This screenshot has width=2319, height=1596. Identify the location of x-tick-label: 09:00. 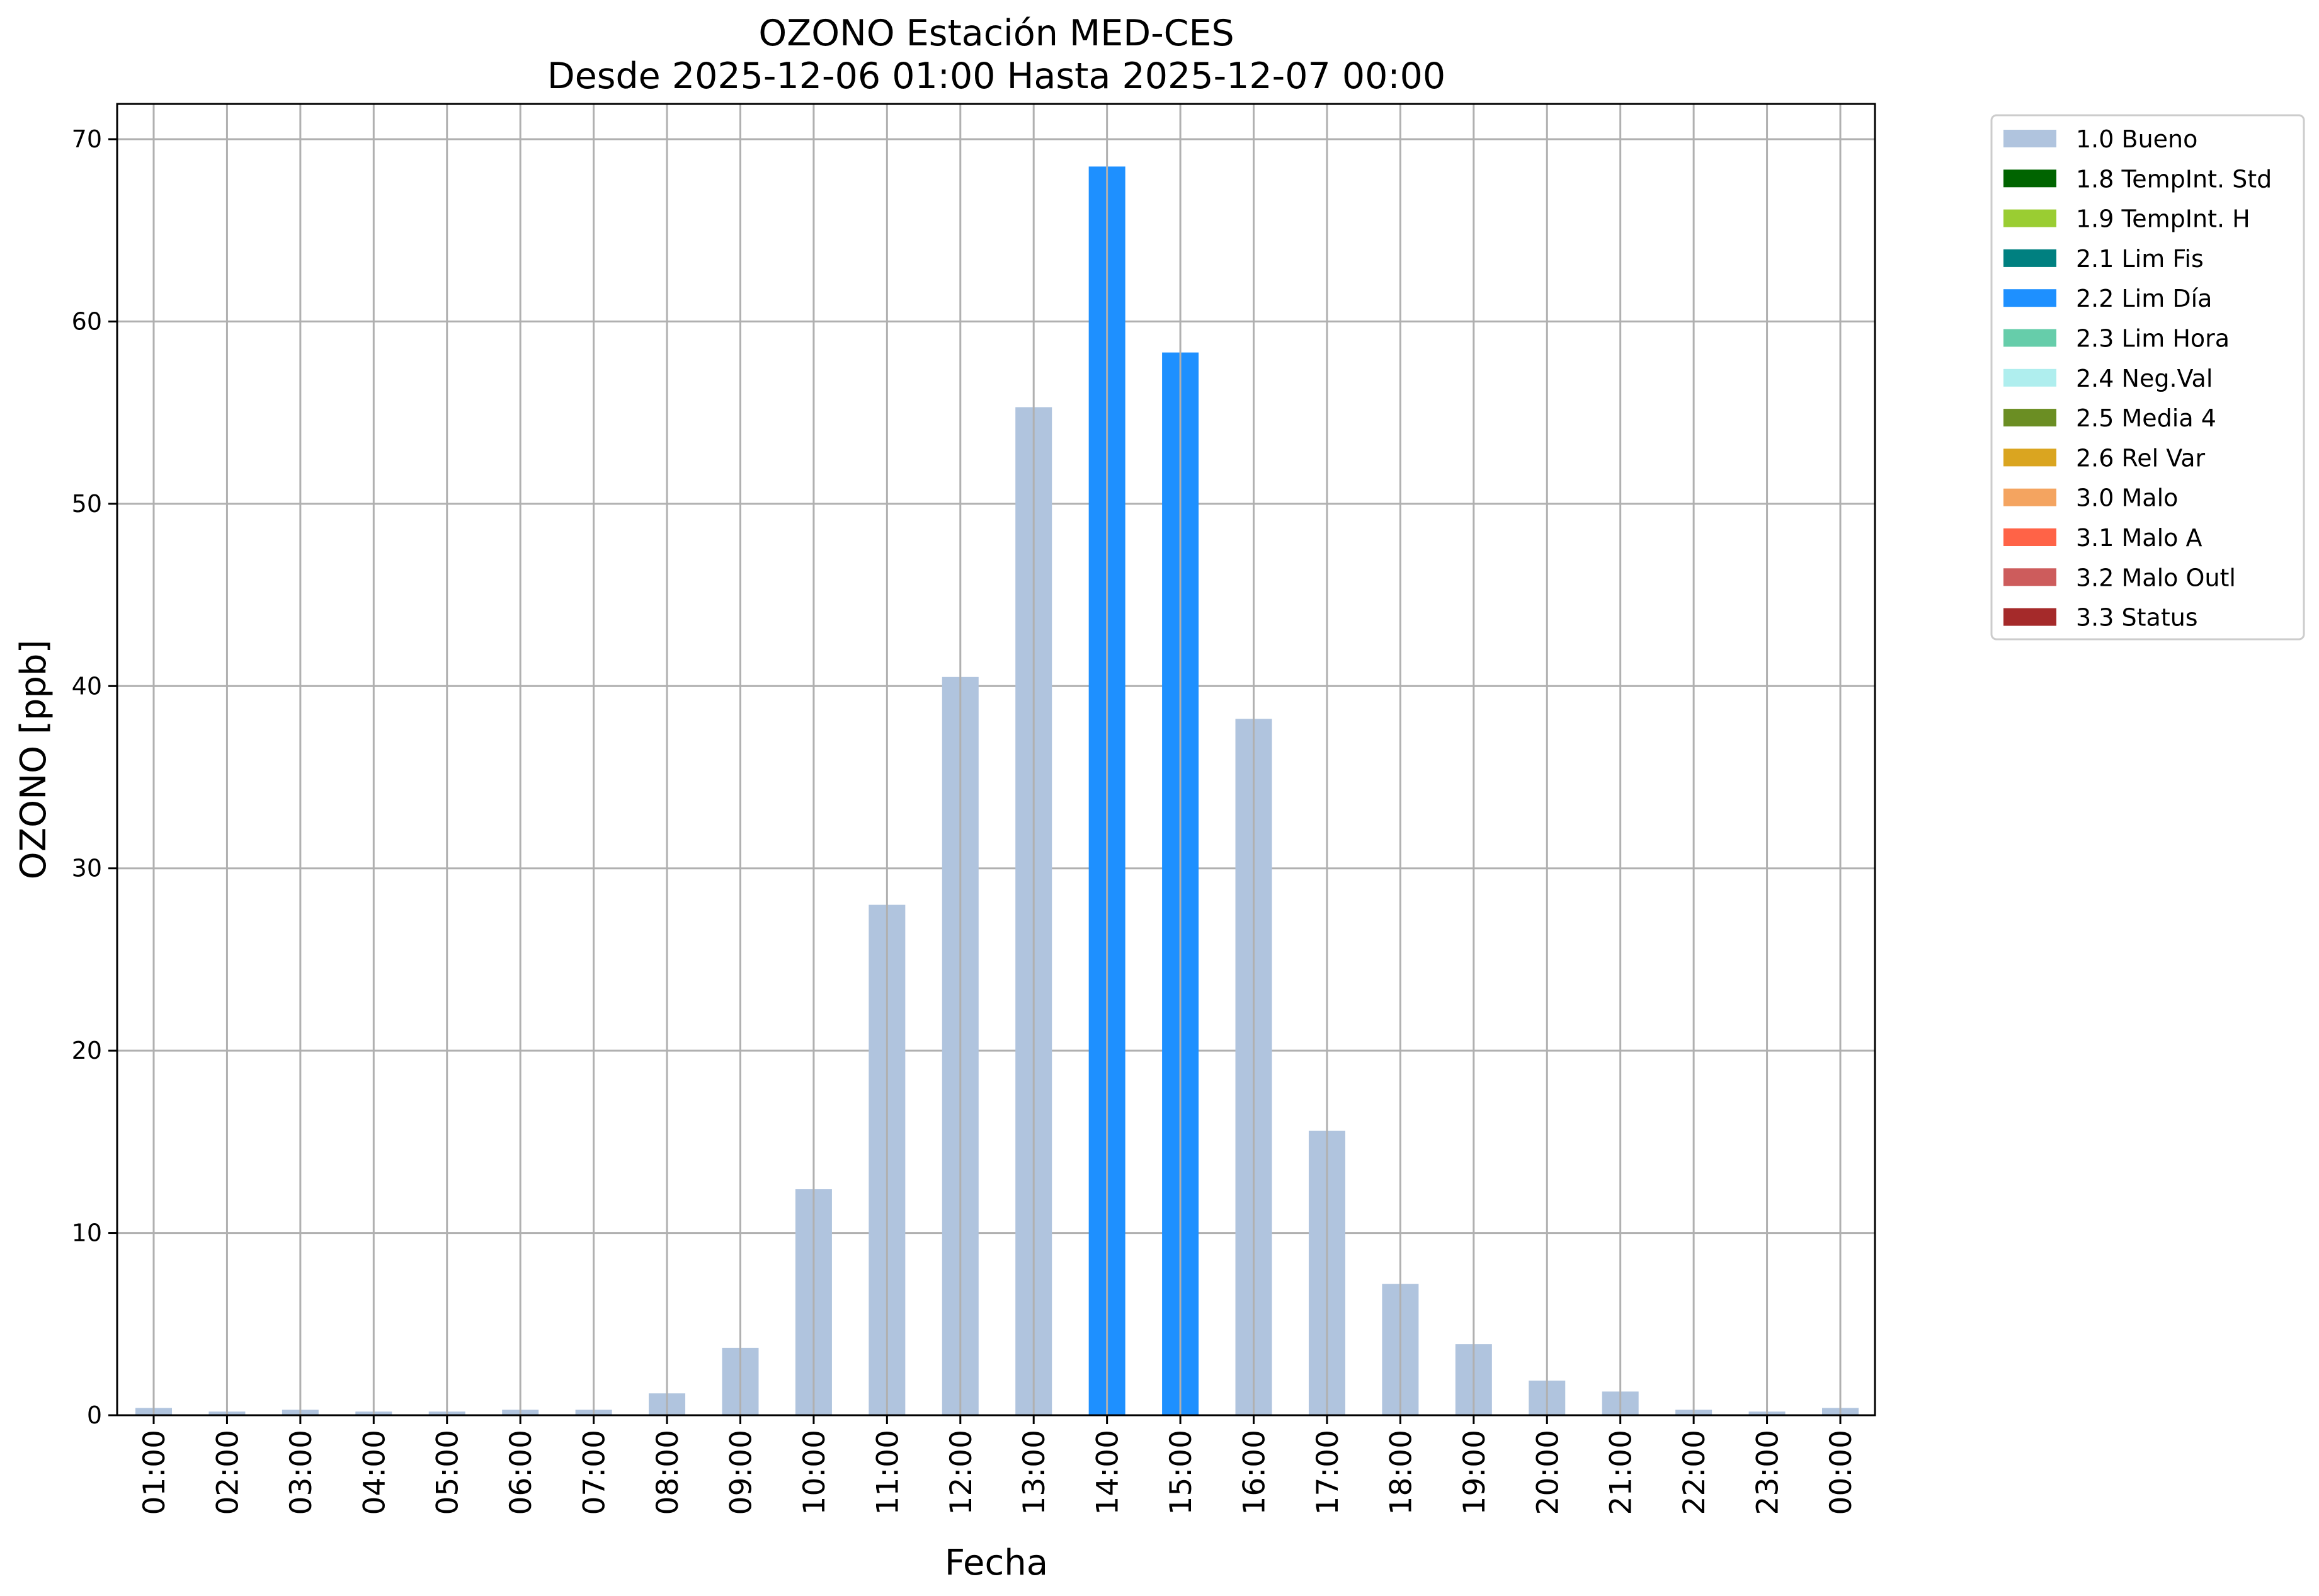
(741, 1472).